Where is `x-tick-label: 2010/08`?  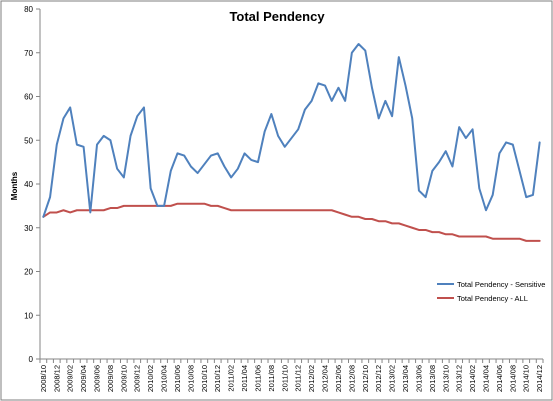 x-tick-label: 2010/08 is located at coordinates (190, 378).